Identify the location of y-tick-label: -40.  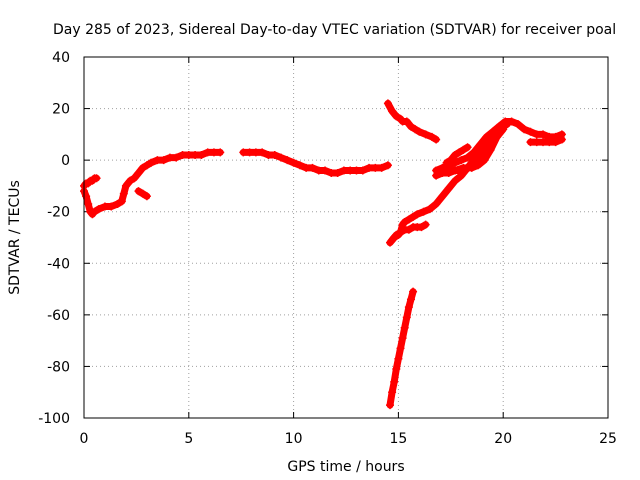
(58, 264).